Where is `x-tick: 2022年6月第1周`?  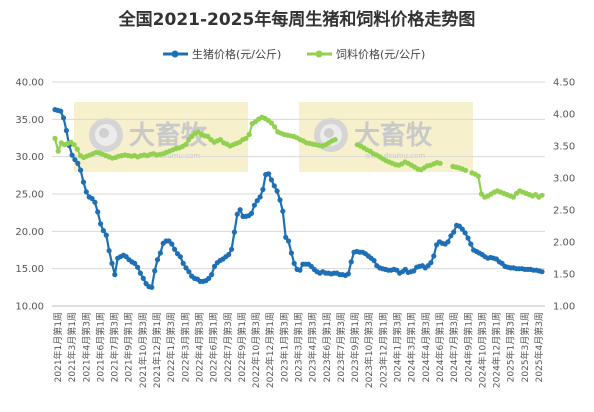 x-tick: 2022年6月第1周 is located at coordinates (214, 347).